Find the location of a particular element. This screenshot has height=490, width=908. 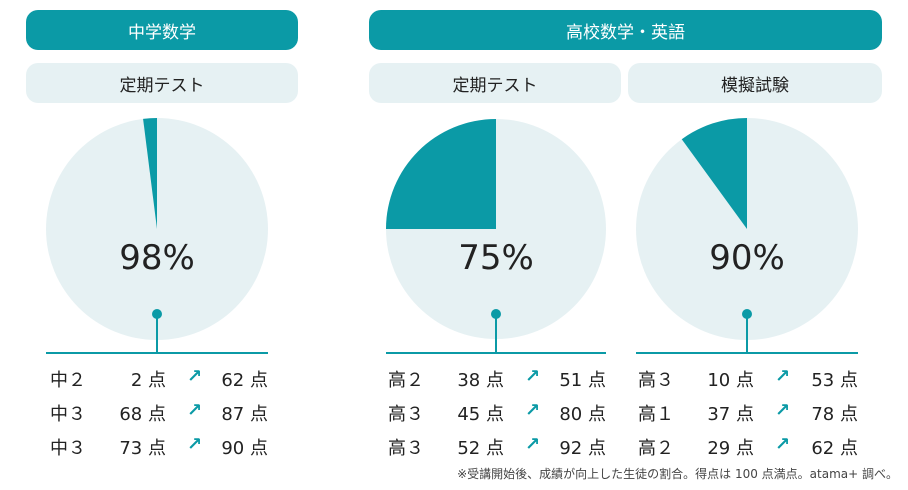

table-row: 中３ 73 点 ↗ 90 点 is located at coordinates (157, 447).